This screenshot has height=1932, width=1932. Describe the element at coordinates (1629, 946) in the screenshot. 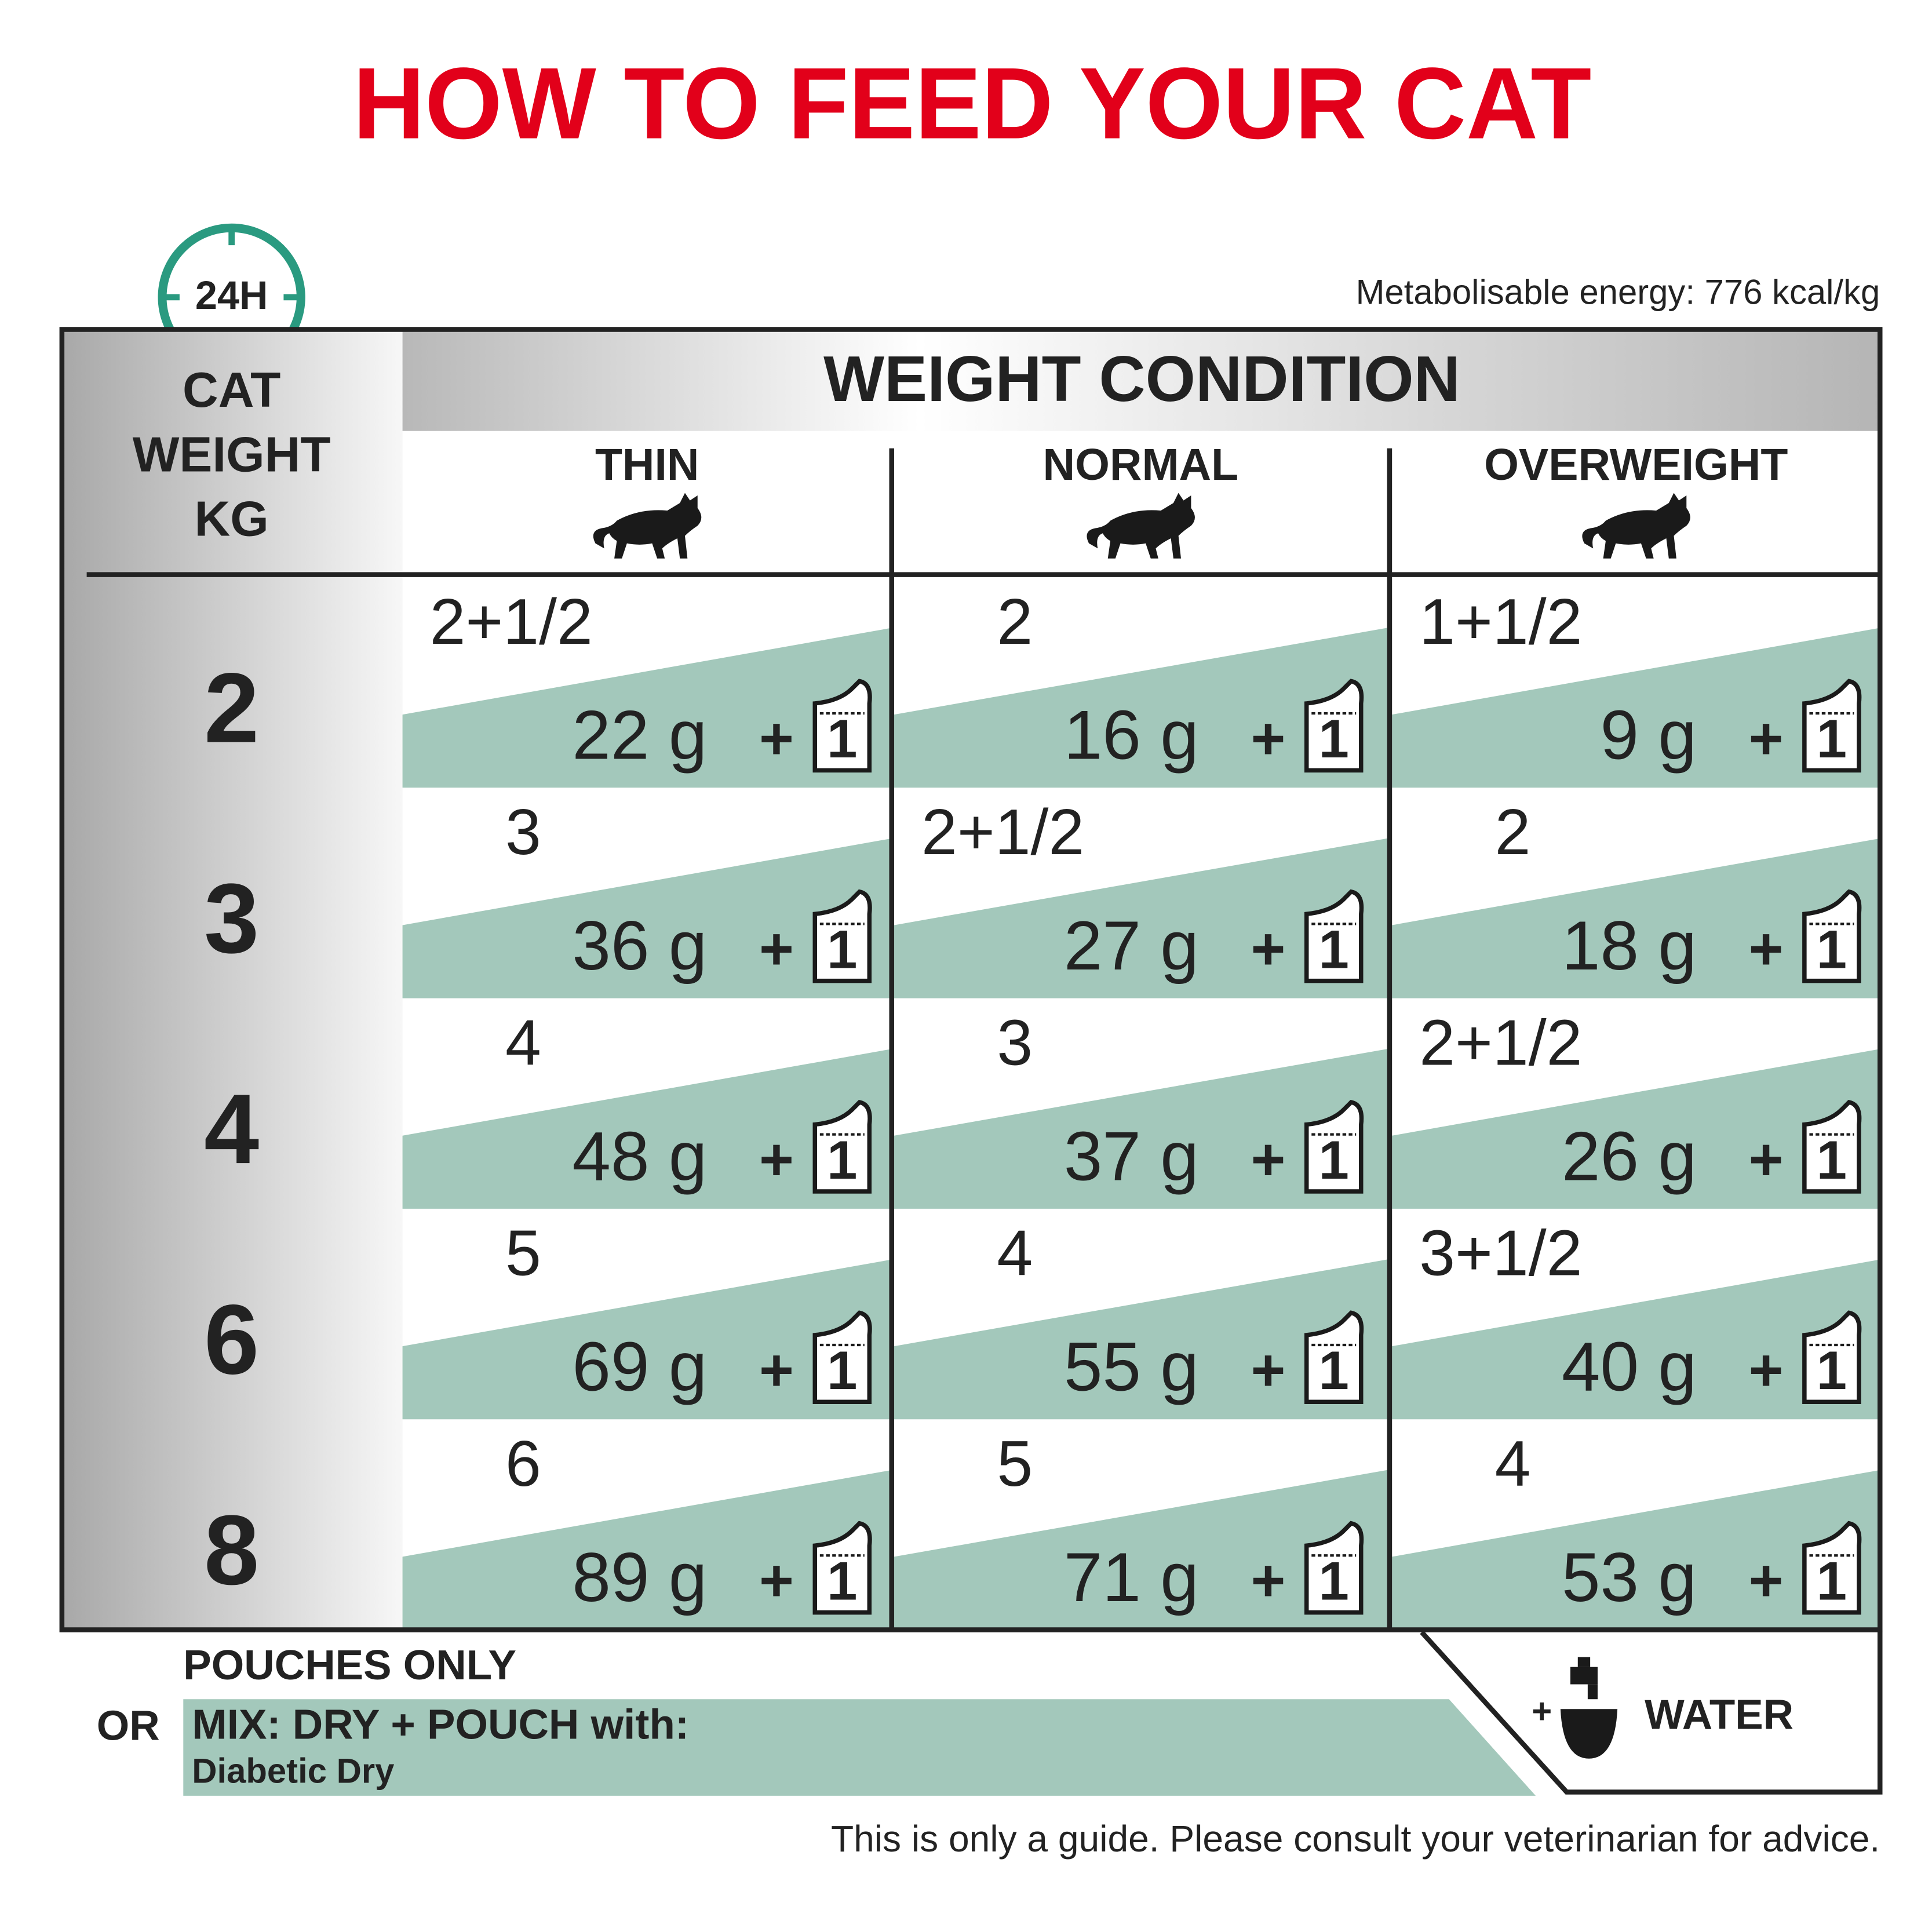

I see `dry-amount: 18 g` at that location.